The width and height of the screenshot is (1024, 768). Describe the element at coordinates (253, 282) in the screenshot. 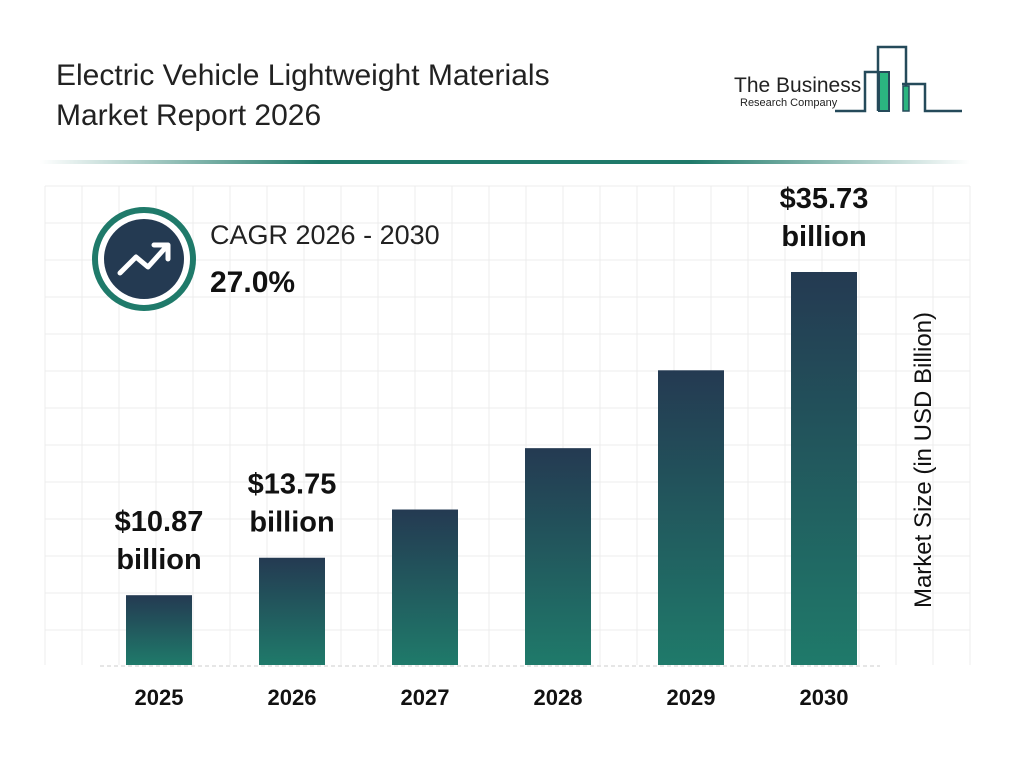

I see `cagr-value: 27.0%` at that location.